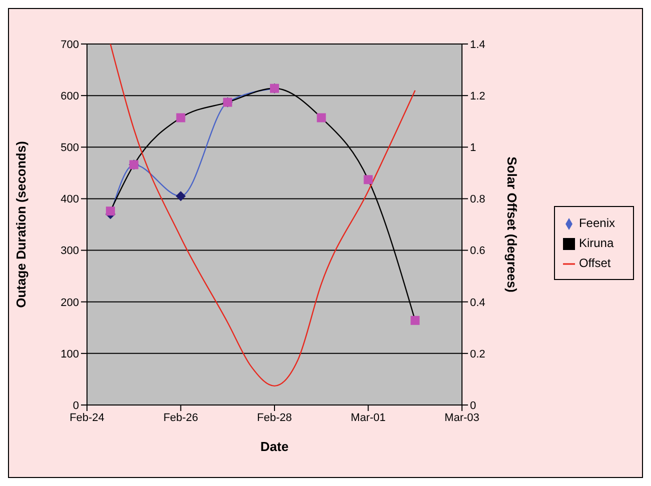 The image size is (651, 486). What do you see at coordinates (478, 354) in the screenshot?
I see `y2-tick-label: 0.2` at bounding box center [478, 354].